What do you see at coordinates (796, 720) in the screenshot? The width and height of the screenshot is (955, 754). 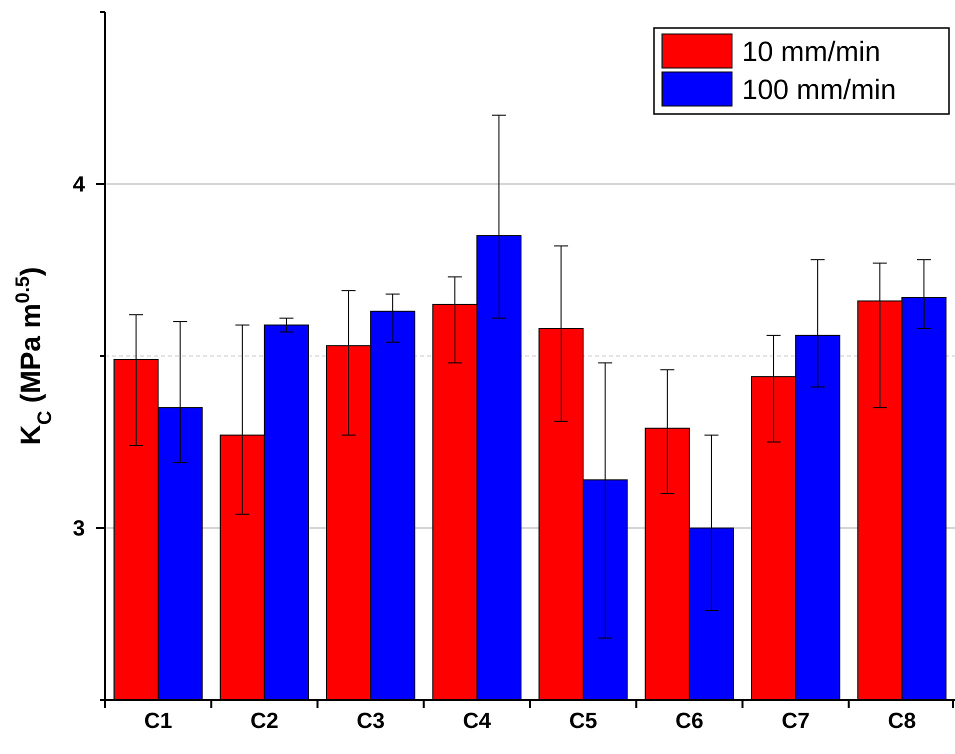 I see `x-tick-label: C7` at bounding box center [796, 720].